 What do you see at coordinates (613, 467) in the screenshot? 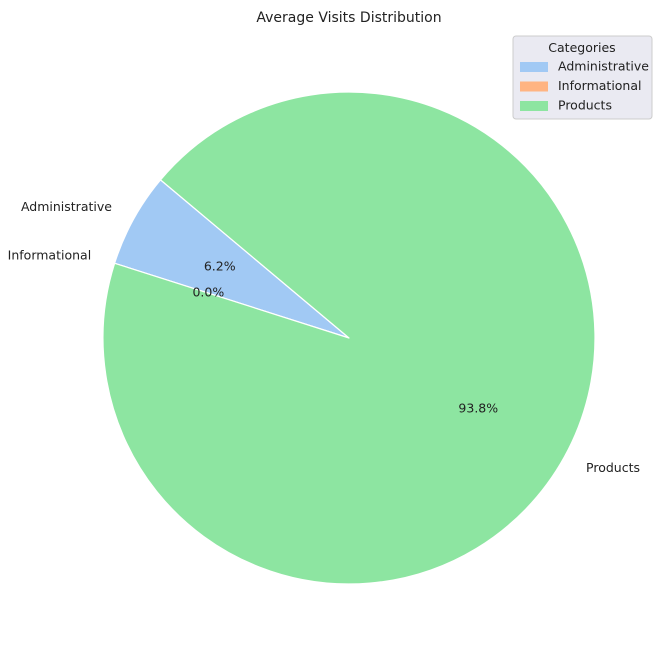
I see `slice-label-products: Products` at bounding box center [613, 467].